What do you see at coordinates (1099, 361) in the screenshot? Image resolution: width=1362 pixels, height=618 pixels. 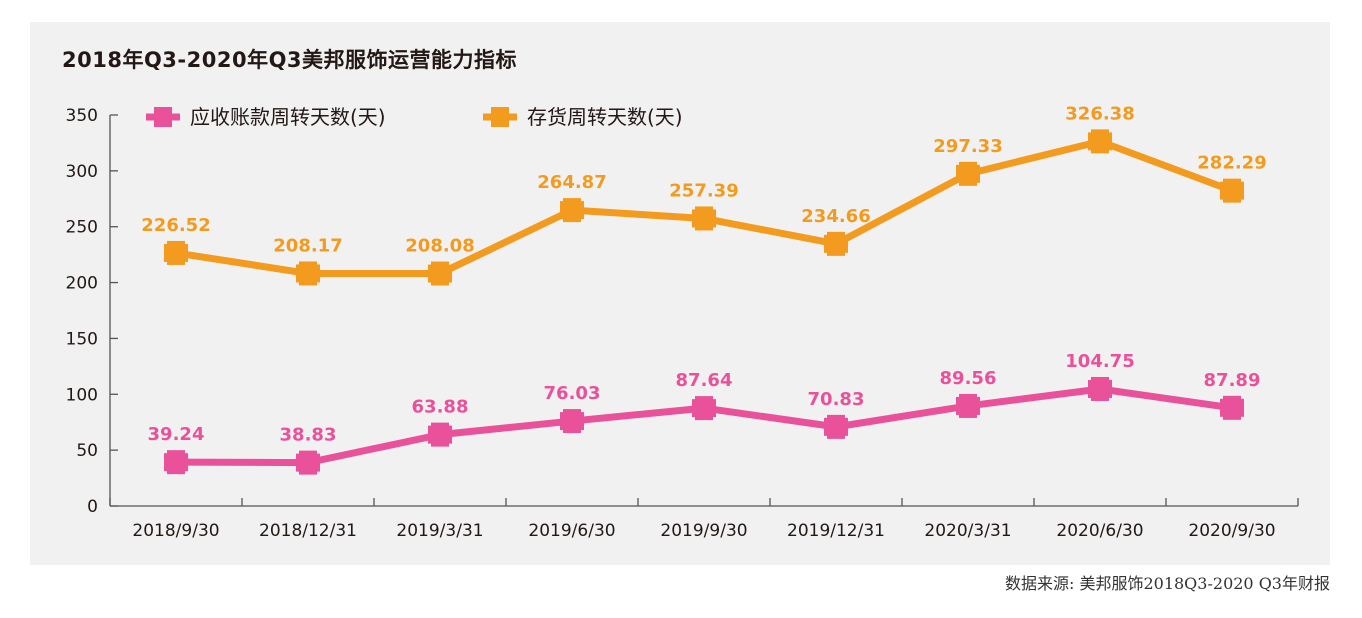 I see `data-label: 104.75` at bounding box center [1099, 361].